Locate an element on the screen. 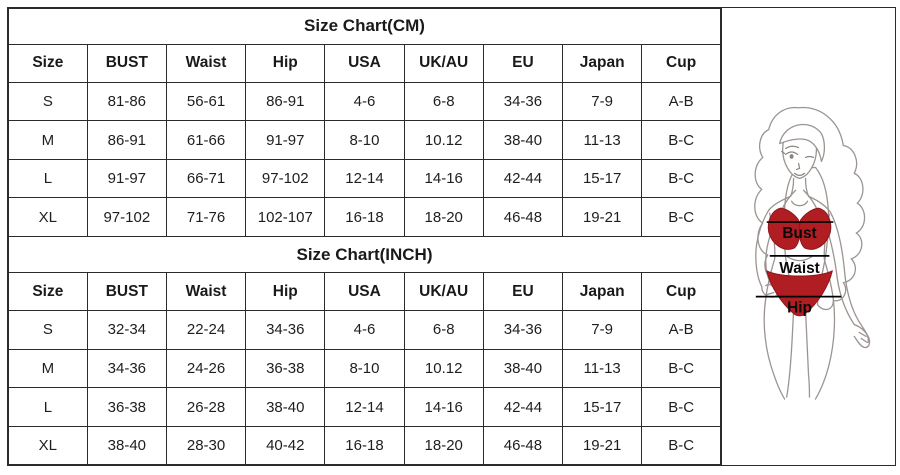  column-header: Cup is located at coordinates (681, 292).